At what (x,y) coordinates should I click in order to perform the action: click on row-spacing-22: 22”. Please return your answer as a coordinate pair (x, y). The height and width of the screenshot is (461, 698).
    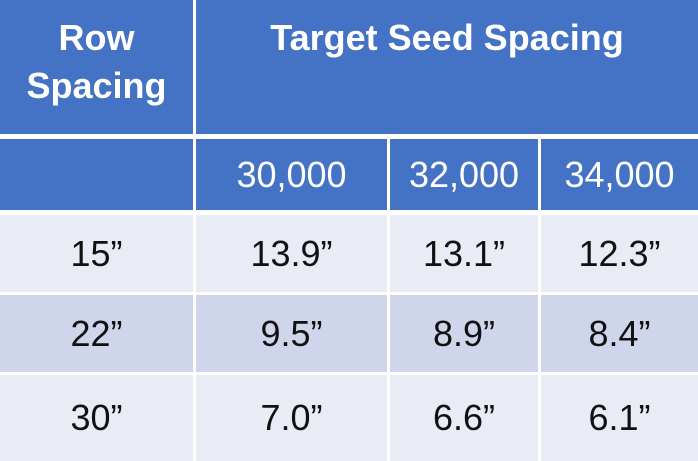
    Looking at the image, I should click on (98, 335).